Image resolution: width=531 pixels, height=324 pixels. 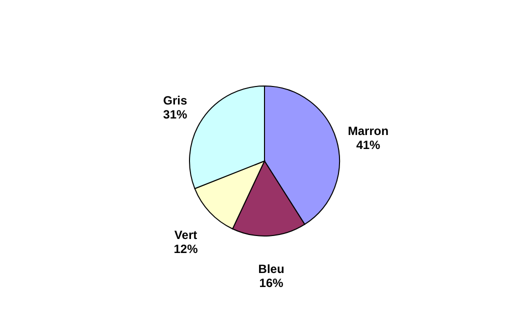 I want to click on slice-label: Vert, so click(x=186, y=235).